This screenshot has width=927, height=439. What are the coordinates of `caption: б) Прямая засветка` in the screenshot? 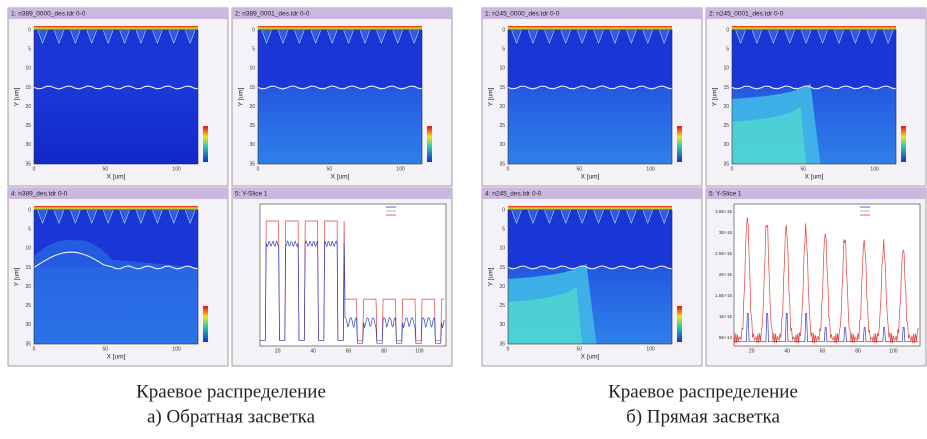 It's located at (703, 416).